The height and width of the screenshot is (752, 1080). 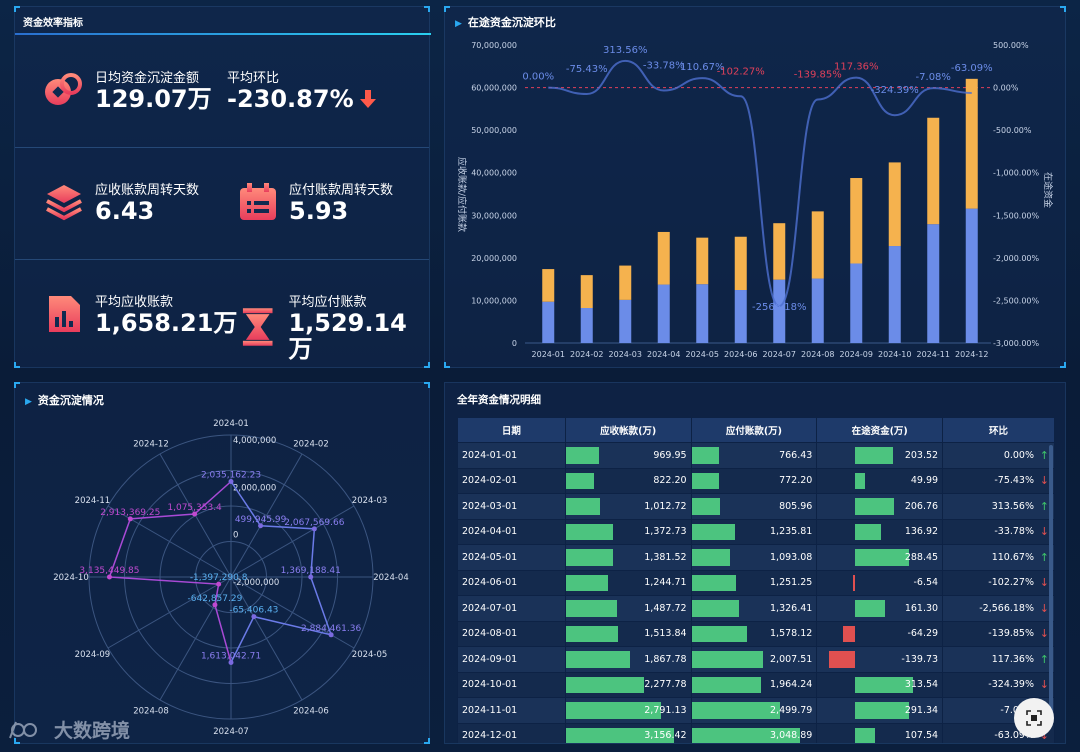 I want to click on kpi-avg-recv: 平均应收账款 1,658.21万, so click(x=140, y=313).